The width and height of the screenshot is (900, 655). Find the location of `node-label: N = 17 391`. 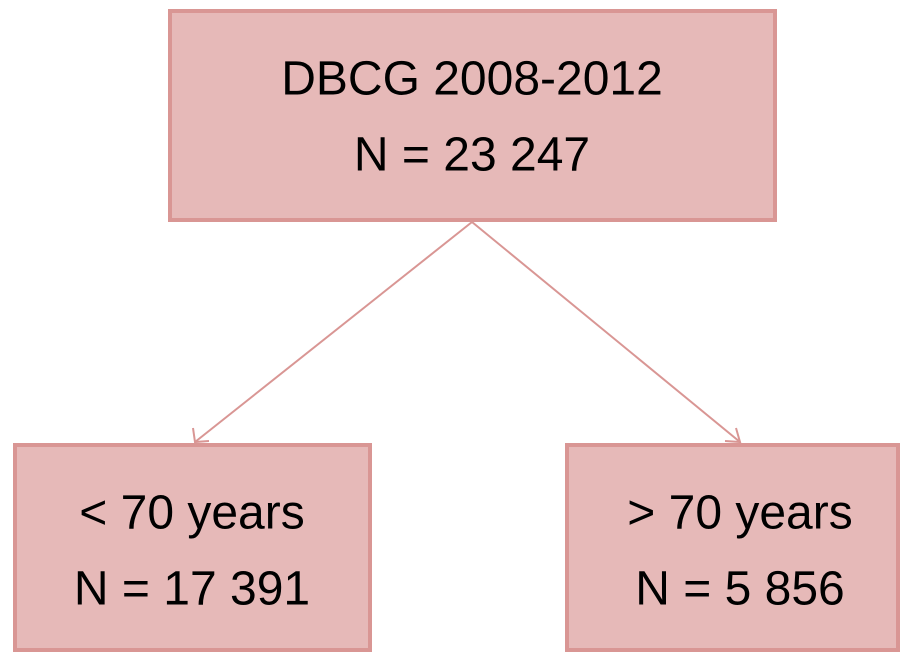

node-label: N = 17 391 is located at coordinates (192, 589).